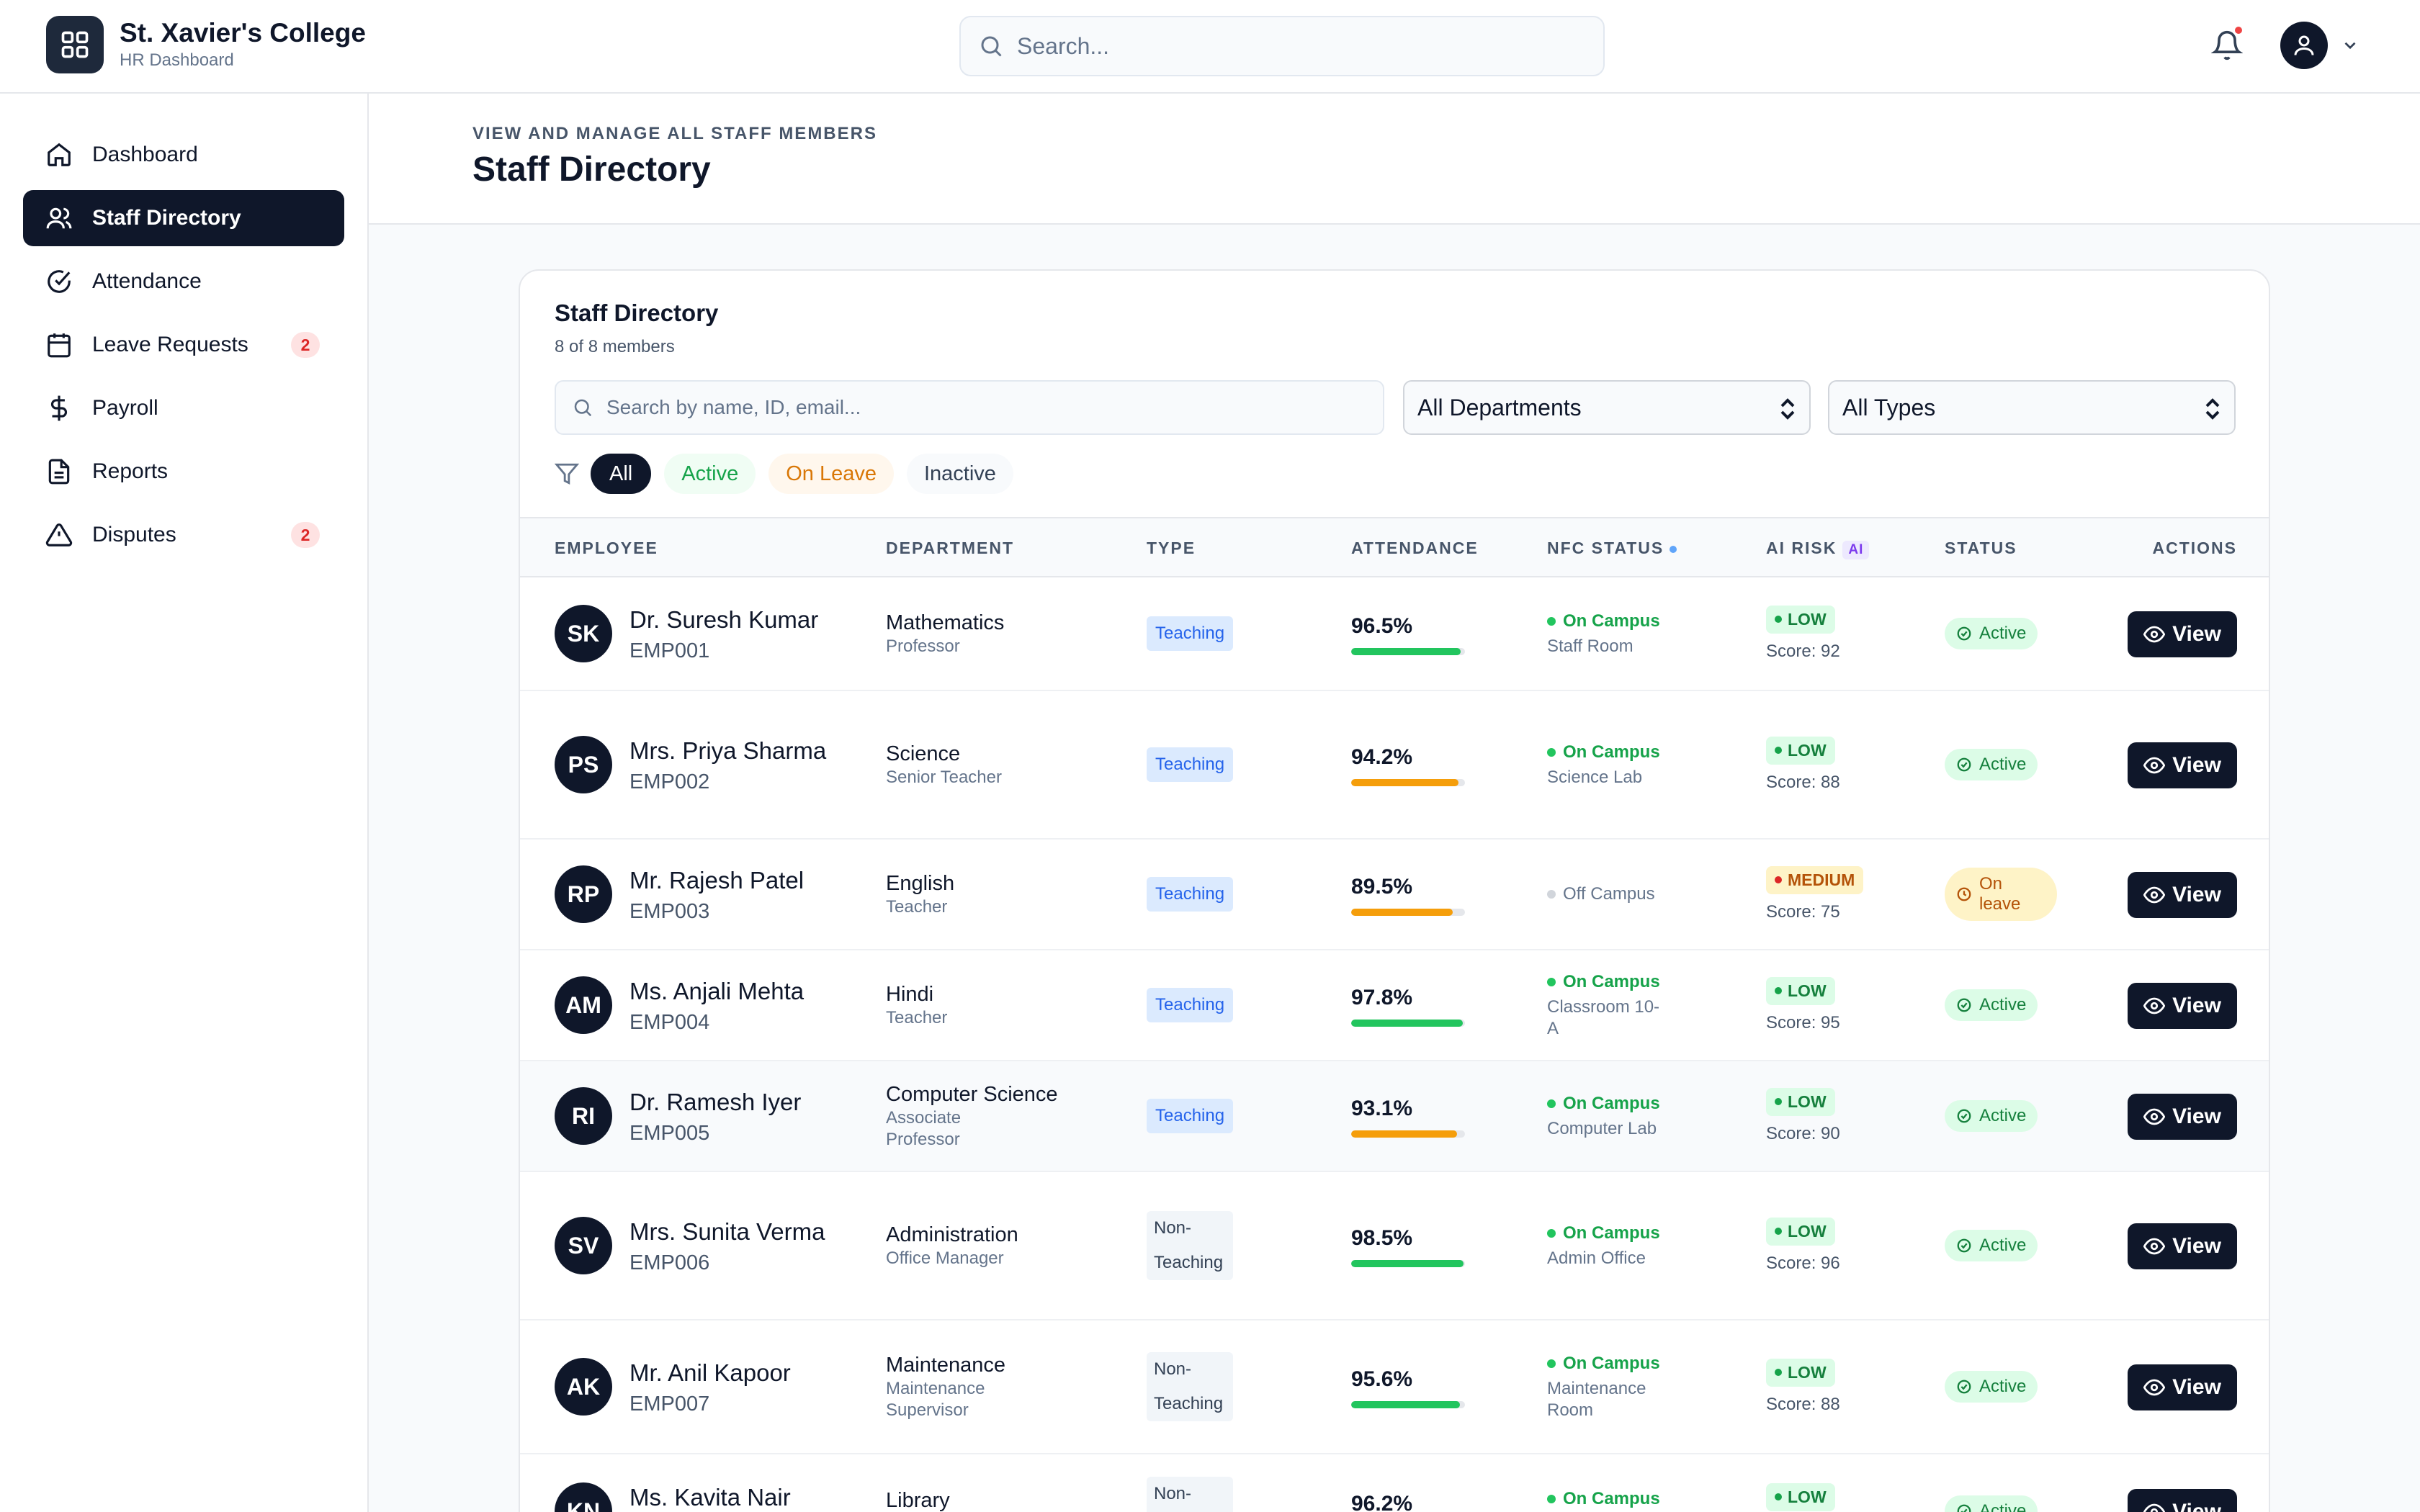  What do you see at coordinates (183, 218) in the screenshot?
I see `sidebar-item-staff-directory: Staff Directory` at bounding box center [183, 218].